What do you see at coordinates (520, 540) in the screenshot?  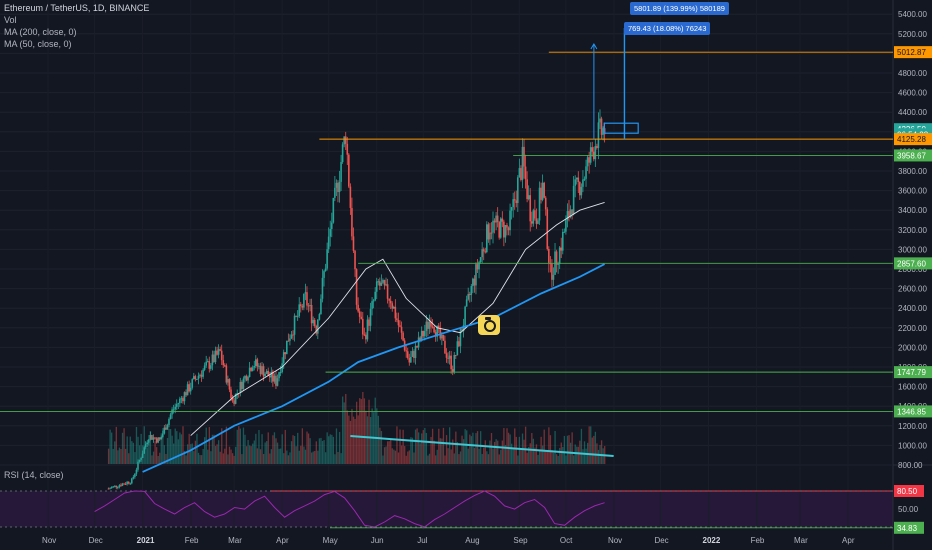 I see `x-tick-label: Sep` at bounding box center [520, 540].